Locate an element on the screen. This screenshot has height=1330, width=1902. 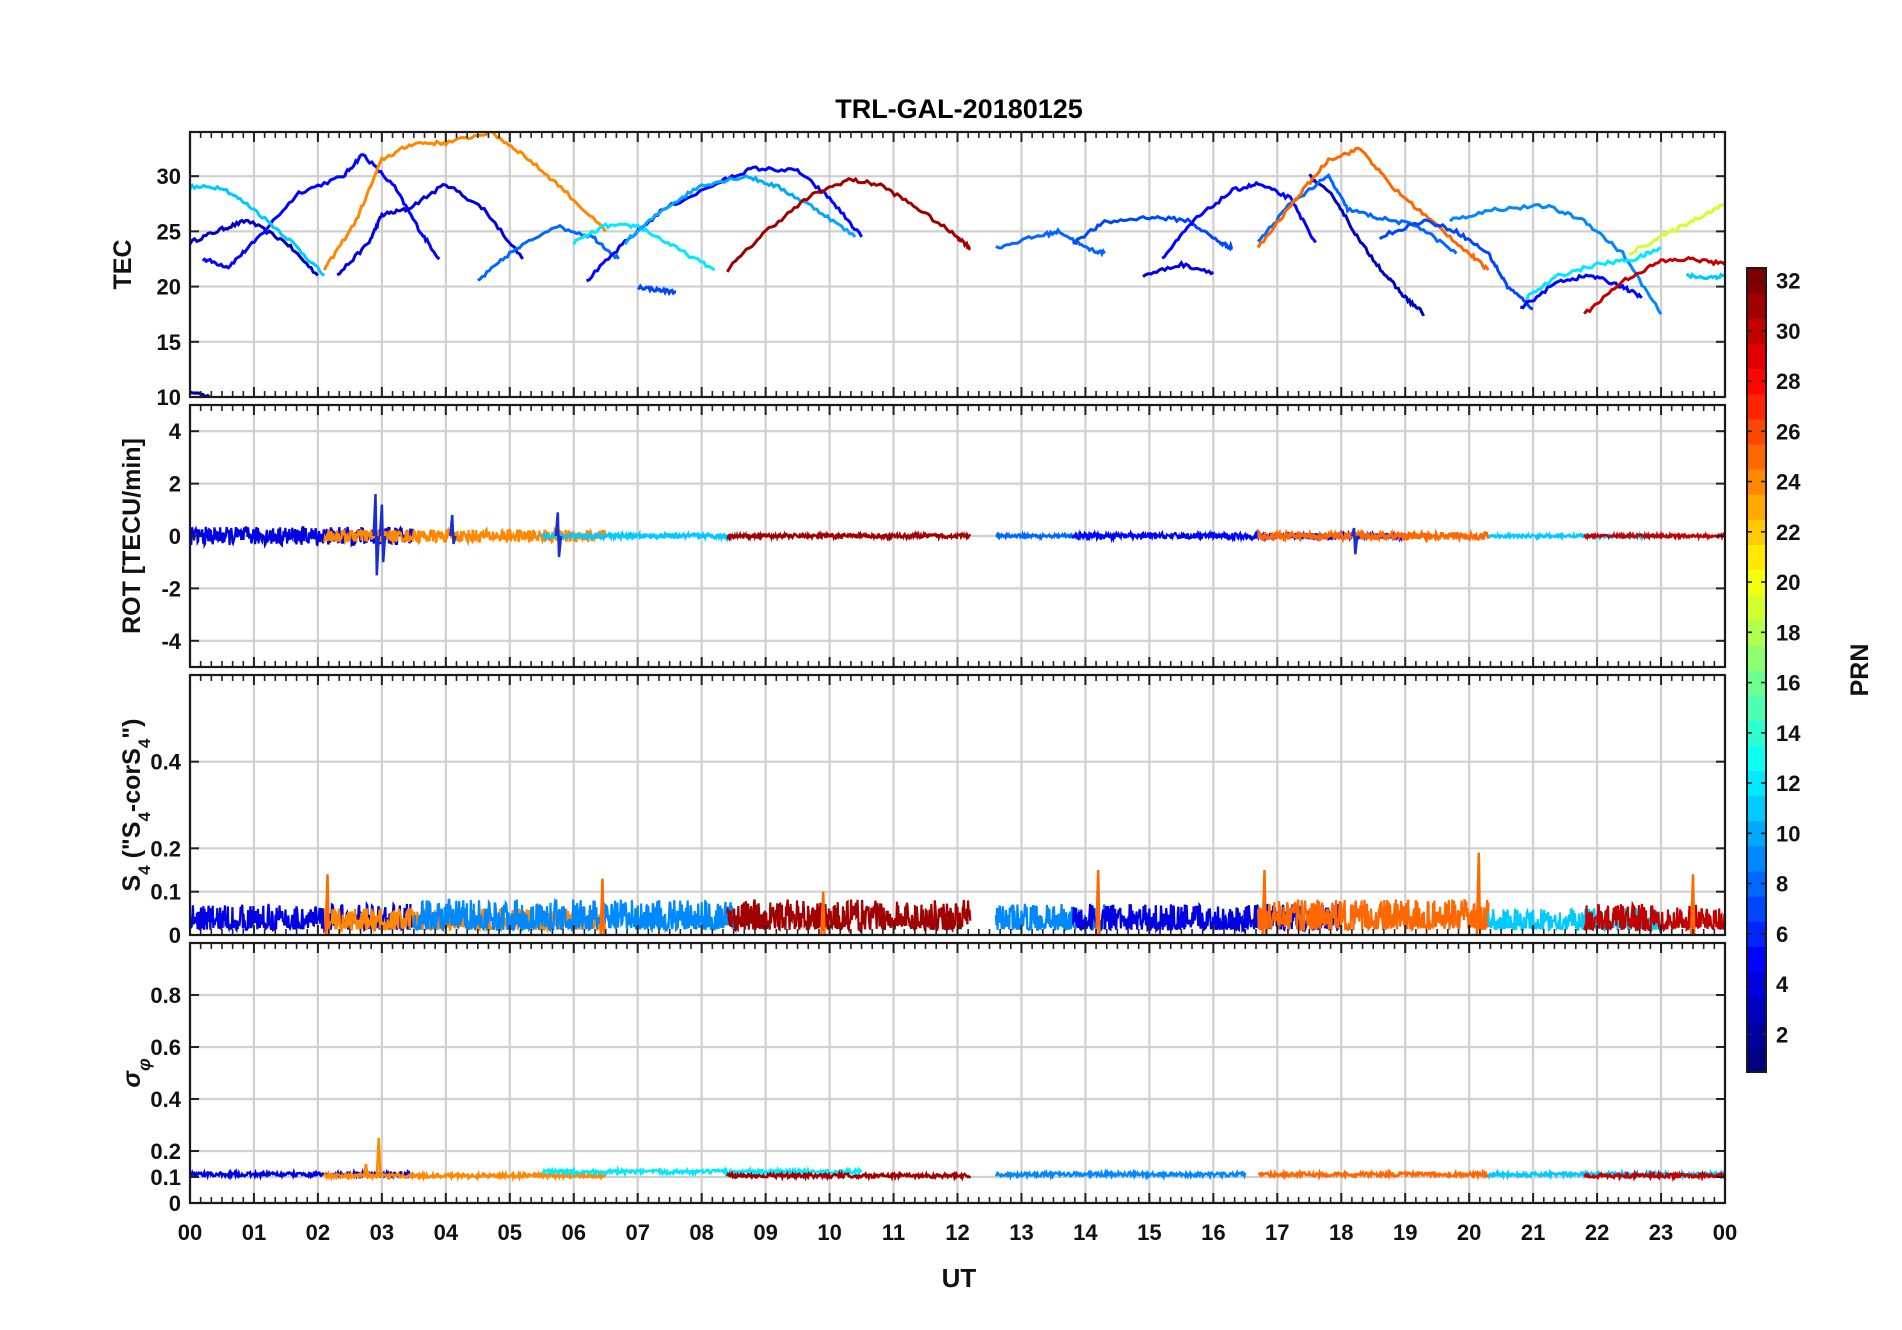
colorbar-tick-label: 16 is located at coordinates (1788, 683).